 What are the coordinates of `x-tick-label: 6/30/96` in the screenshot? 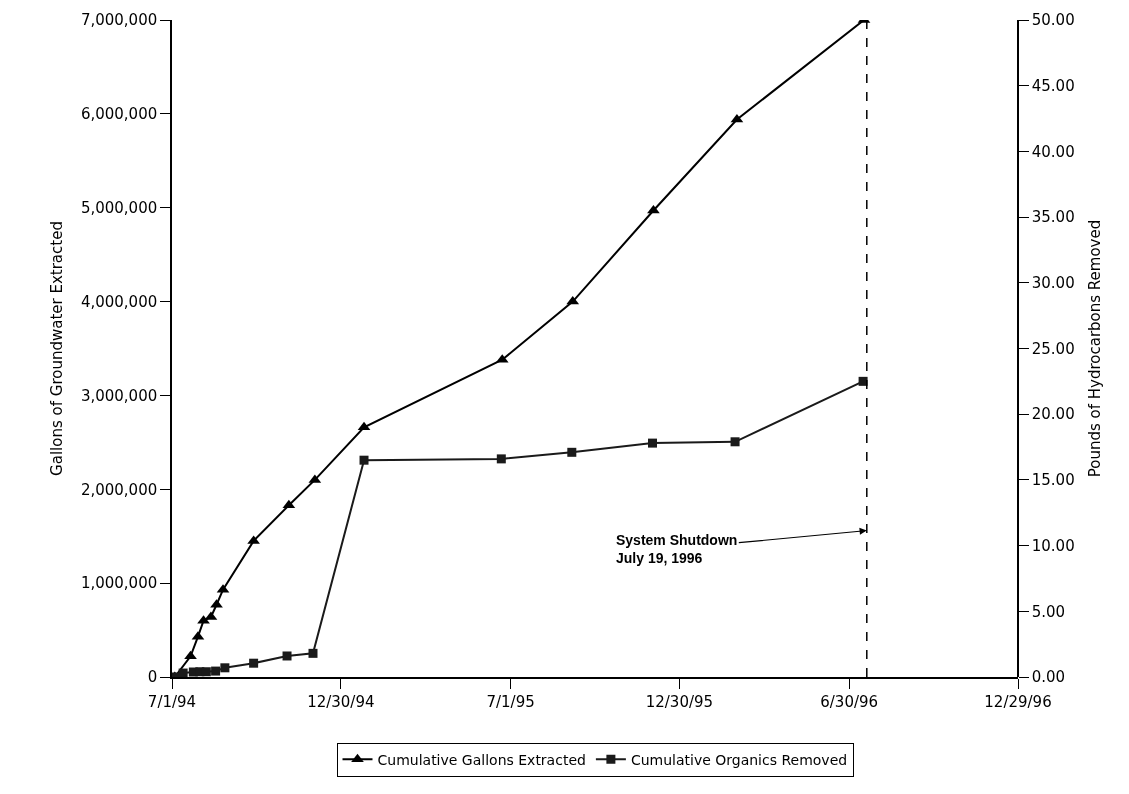 It's located at (849, 701).